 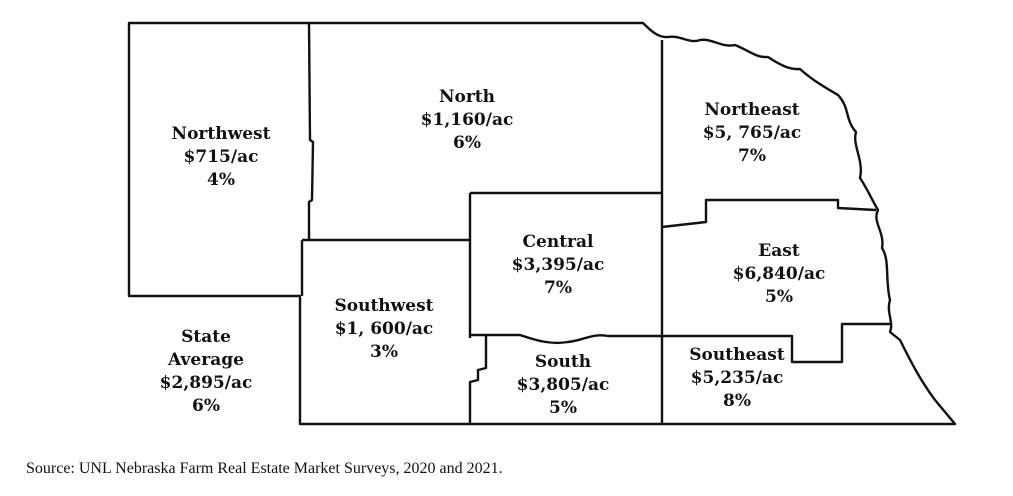 I want to click on boundary-southwest-south, so click(x=478, y=379).